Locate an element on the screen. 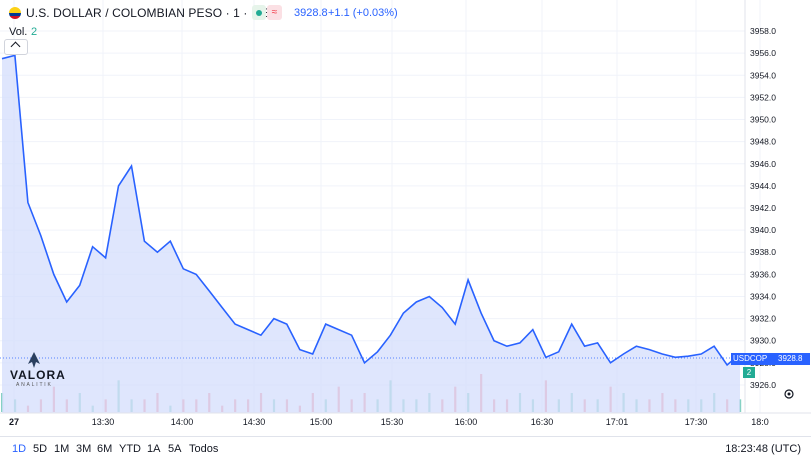 The width and height of the screenshot is (811, 462). y-tick-label: 3952.0 is located at coordinates (763, 97).